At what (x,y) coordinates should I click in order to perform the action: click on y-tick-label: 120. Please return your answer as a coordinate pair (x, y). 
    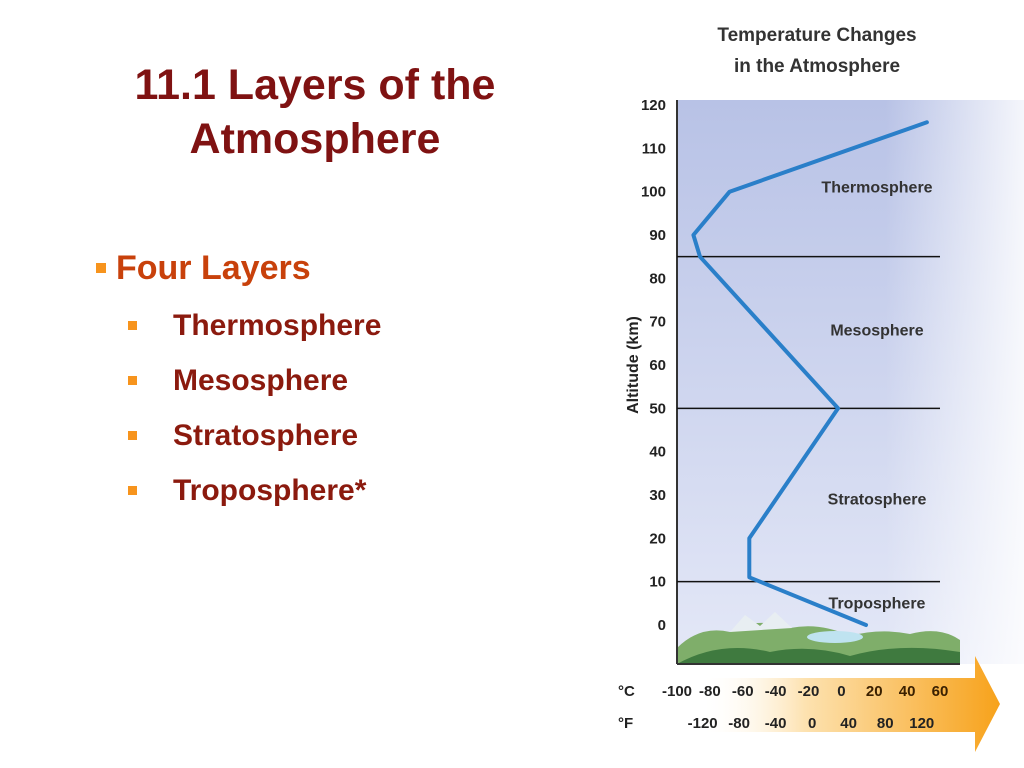
    Looking at the image, I should click on (653, 105).